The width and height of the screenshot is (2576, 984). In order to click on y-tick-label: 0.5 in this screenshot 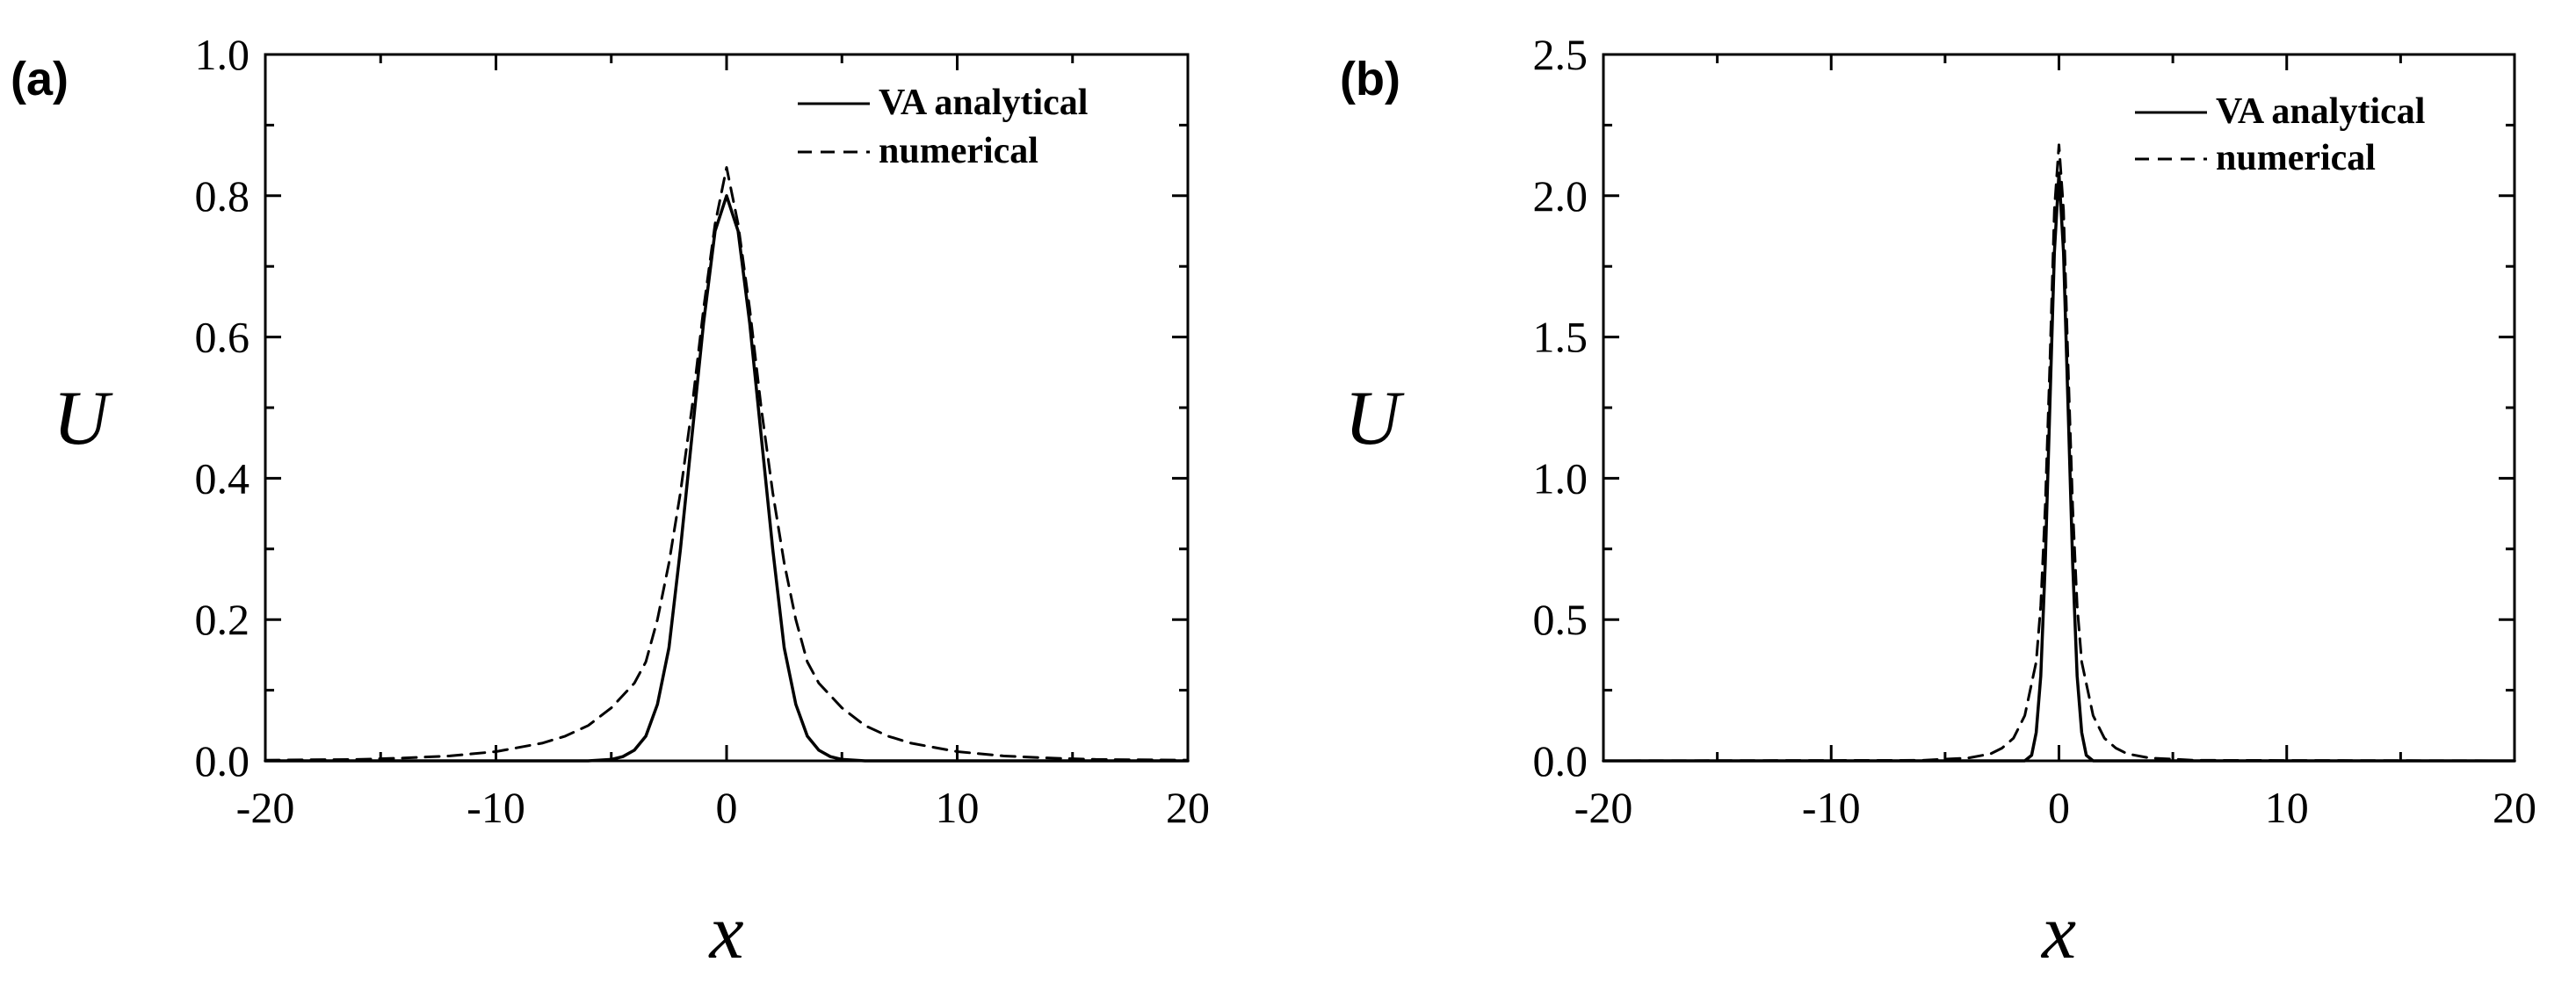, I will do `click(1560, 619)`.